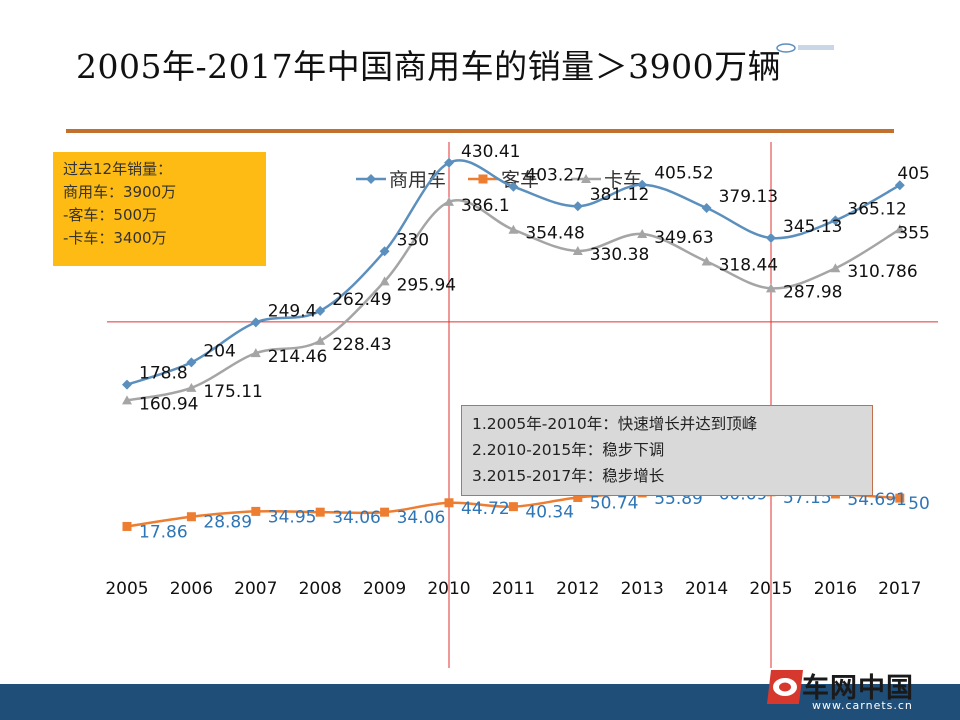  I want to click on x-tick-label: 2017, so click(899, 589).